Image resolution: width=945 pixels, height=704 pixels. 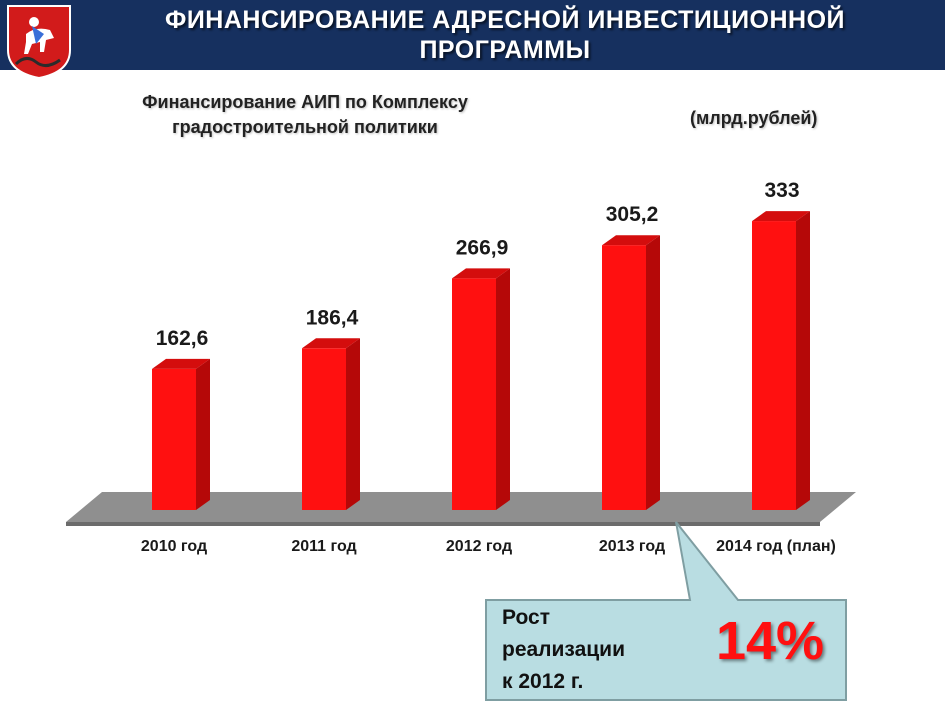 I want to click on callout-line-1: Рост, so click(x=526, y=617).